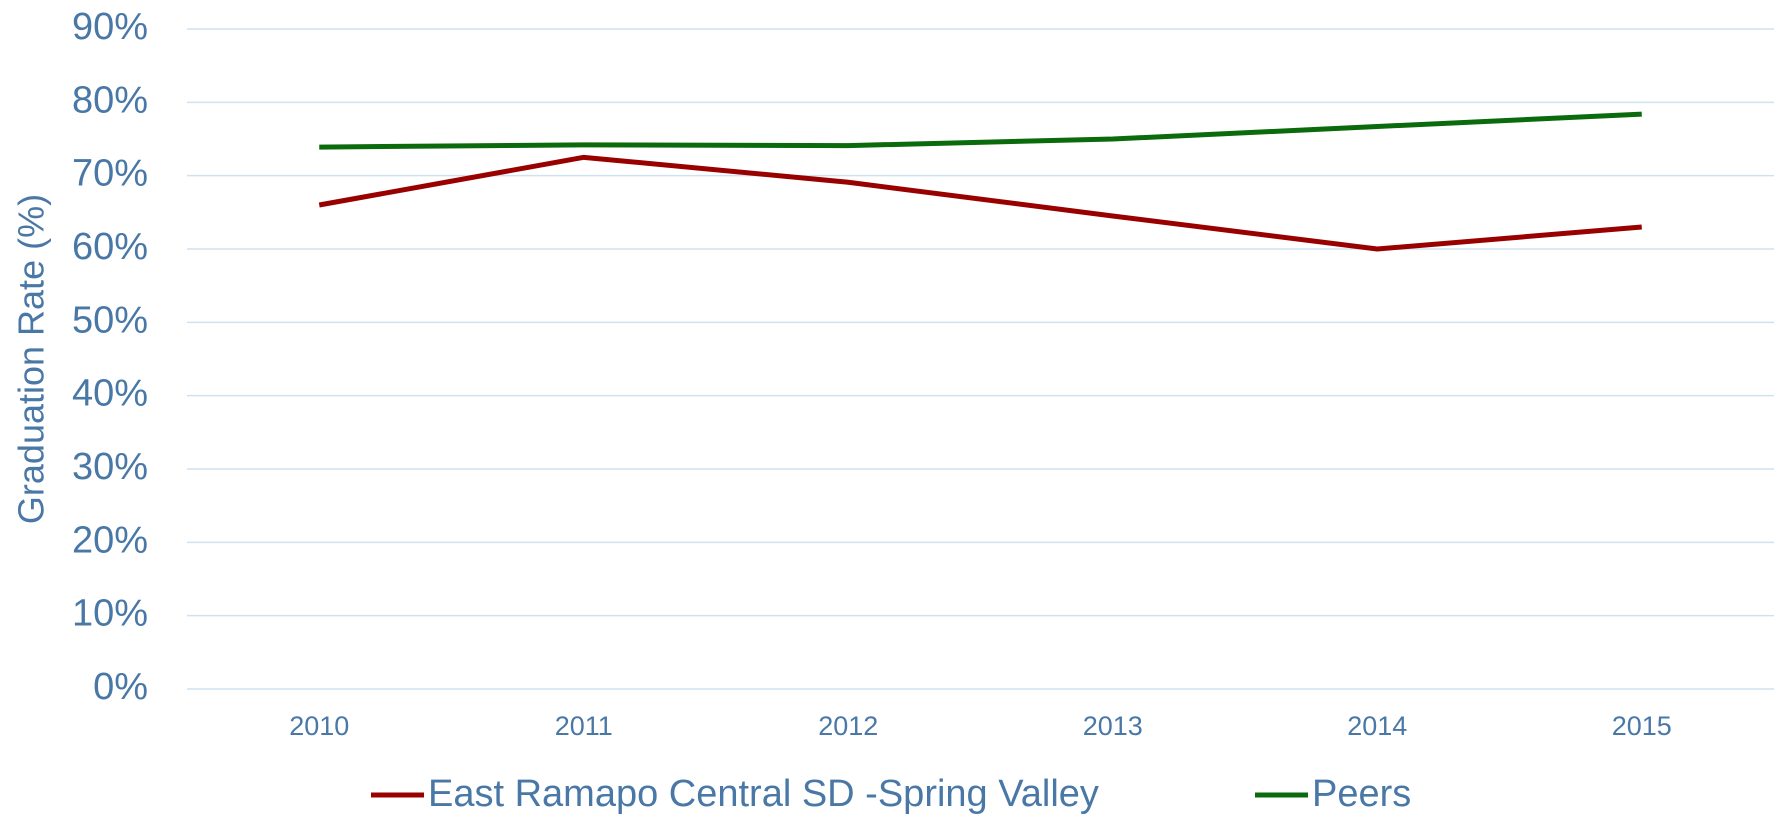 The height and width of the screenshot is (817, 1774). I want to click on legend-label: Peers, so click(1361, 794).